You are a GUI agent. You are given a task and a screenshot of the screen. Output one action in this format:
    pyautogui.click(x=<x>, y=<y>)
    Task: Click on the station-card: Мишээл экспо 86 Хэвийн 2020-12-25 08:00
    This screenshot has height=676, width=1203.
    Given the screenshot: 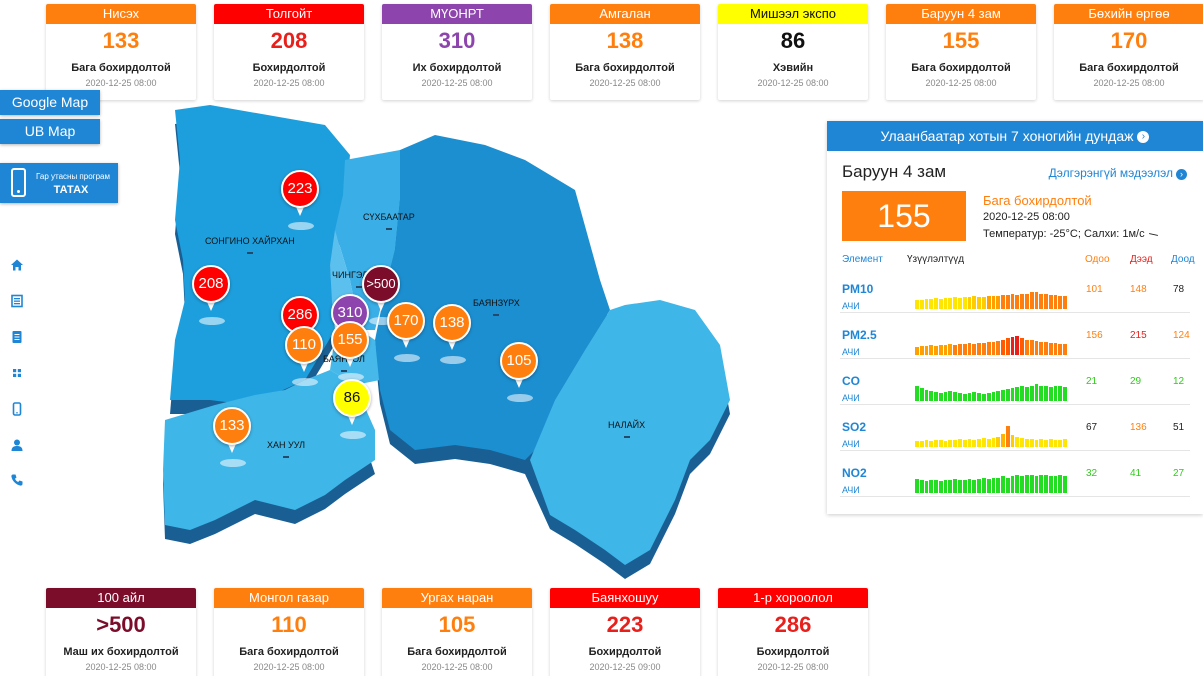 What is the action you would take?
    pyautogui.click(x=793, y=52)
    